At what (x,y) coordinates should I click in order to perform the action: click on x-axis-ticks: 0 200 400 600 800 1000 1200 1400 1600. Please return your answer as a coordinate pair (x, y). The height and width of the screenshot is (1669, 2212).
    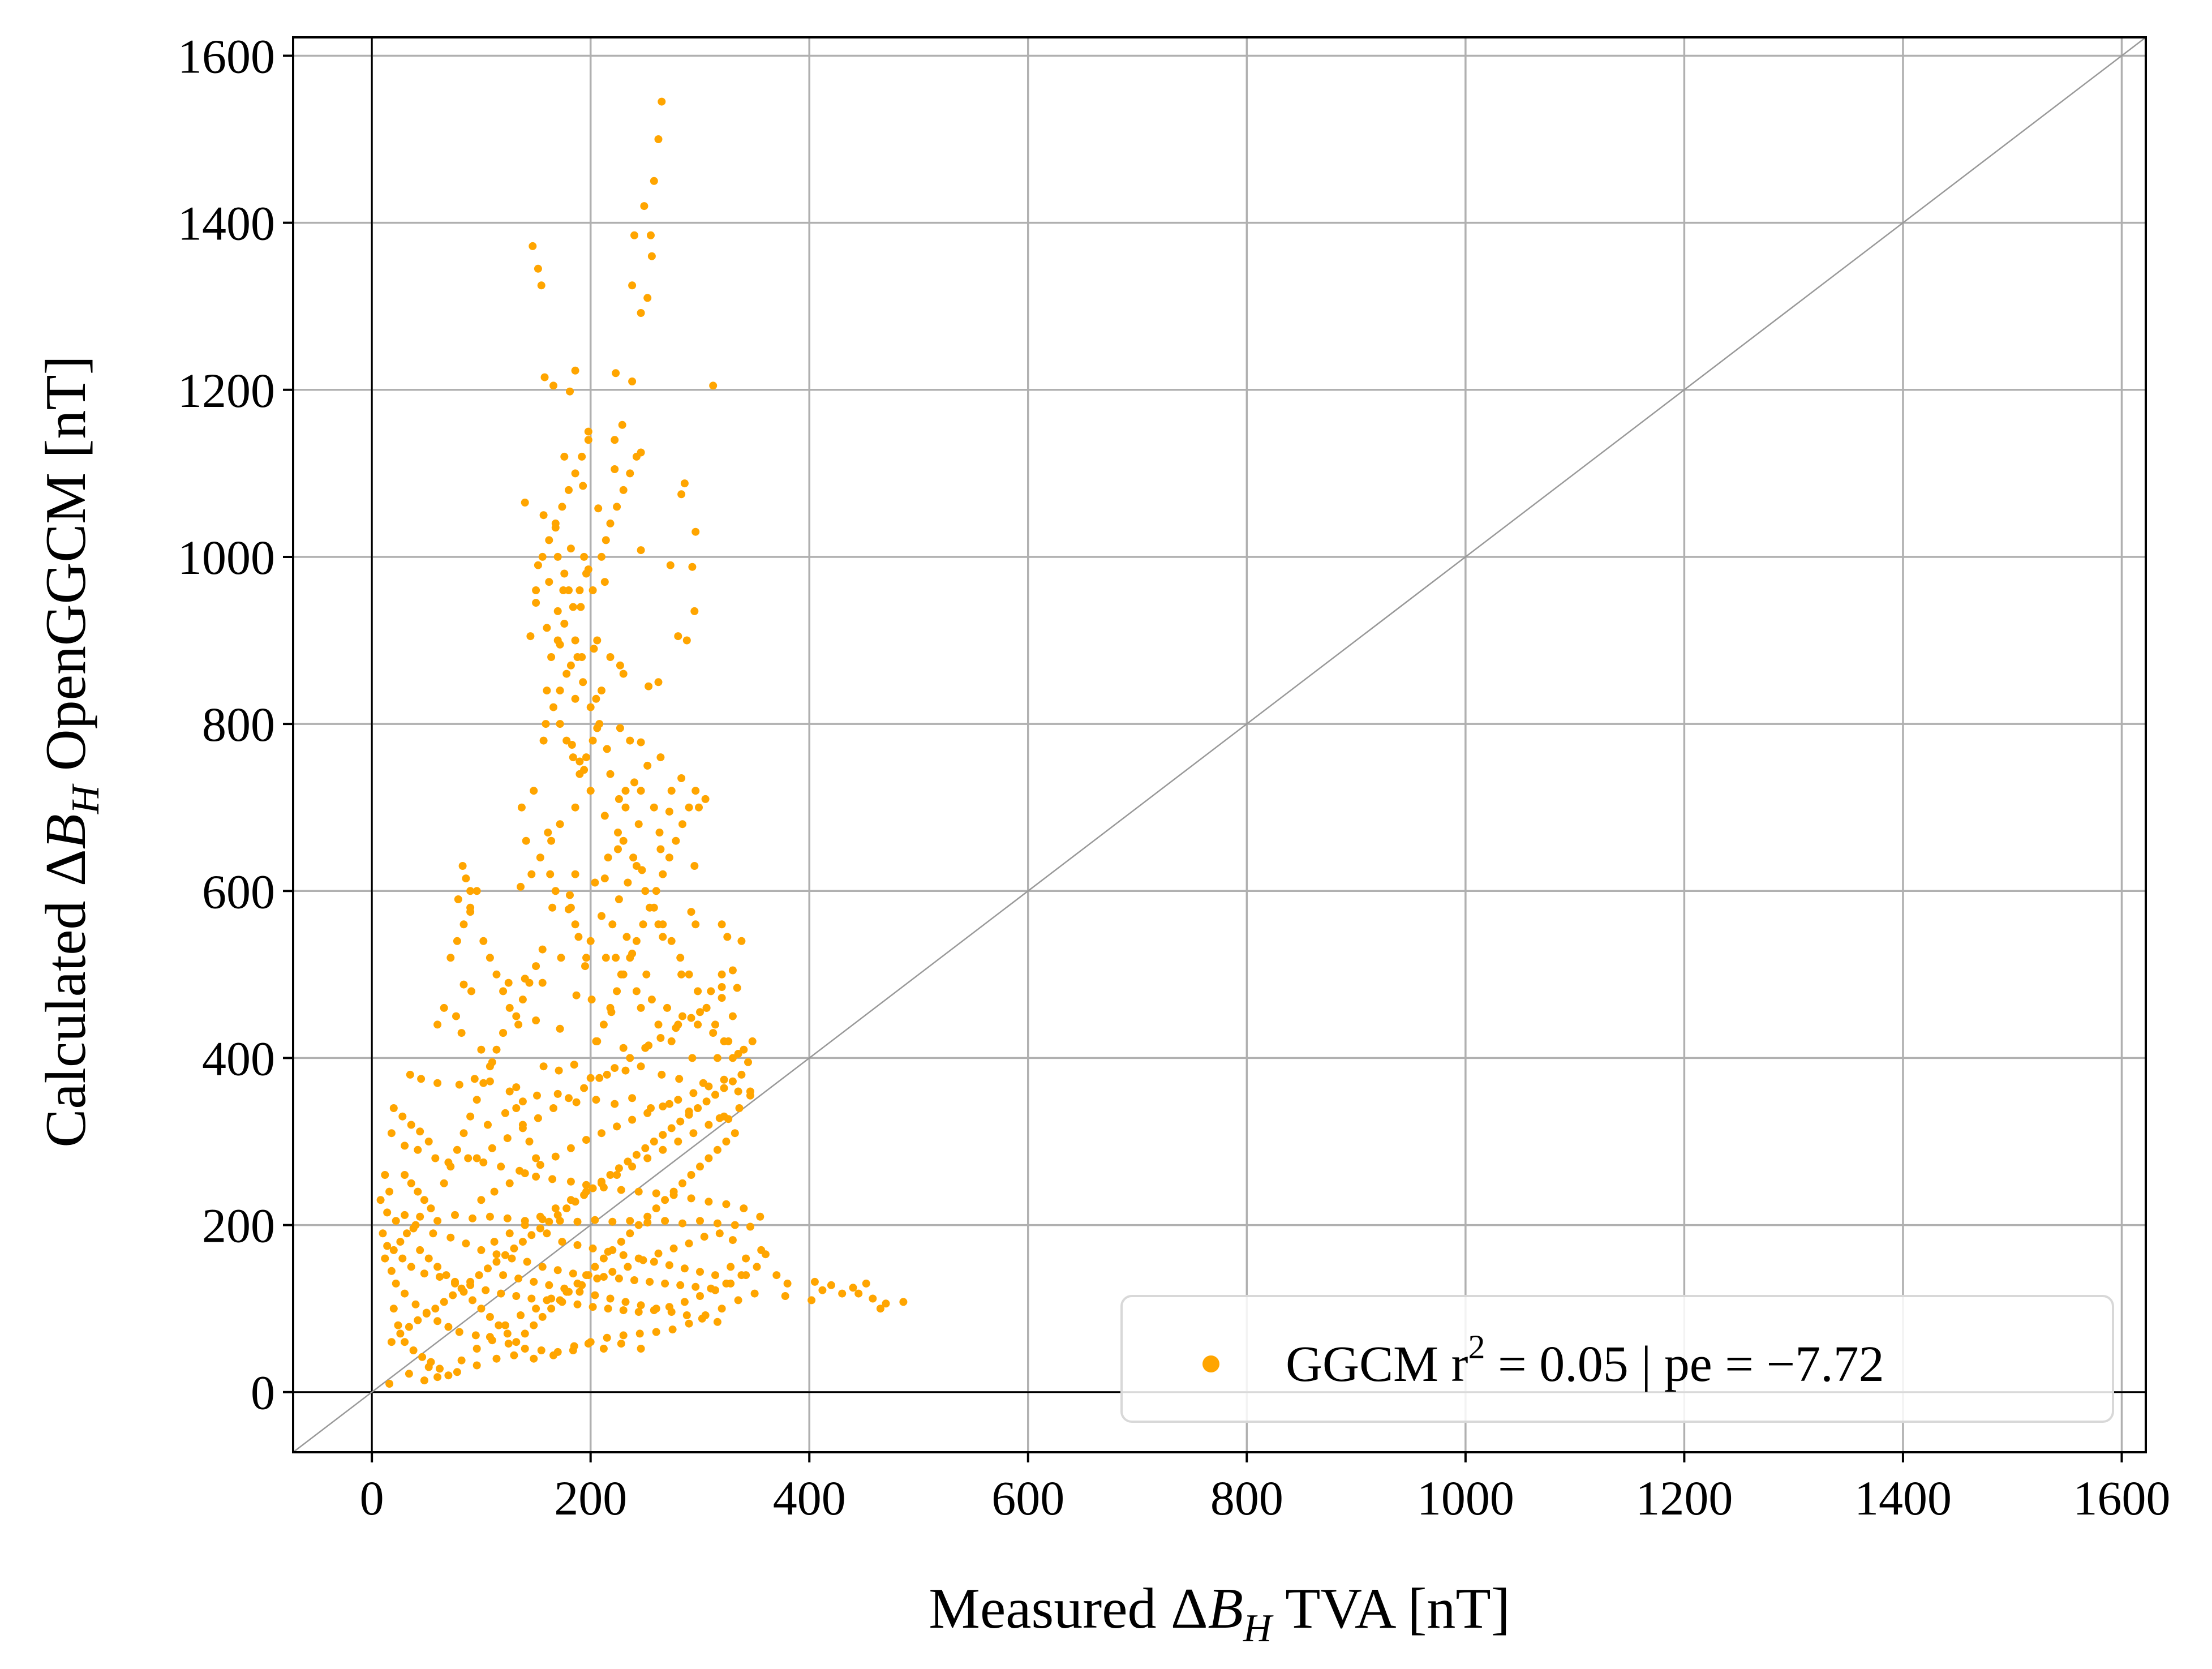
    Looking at the image, I should click on (1265, 1488).